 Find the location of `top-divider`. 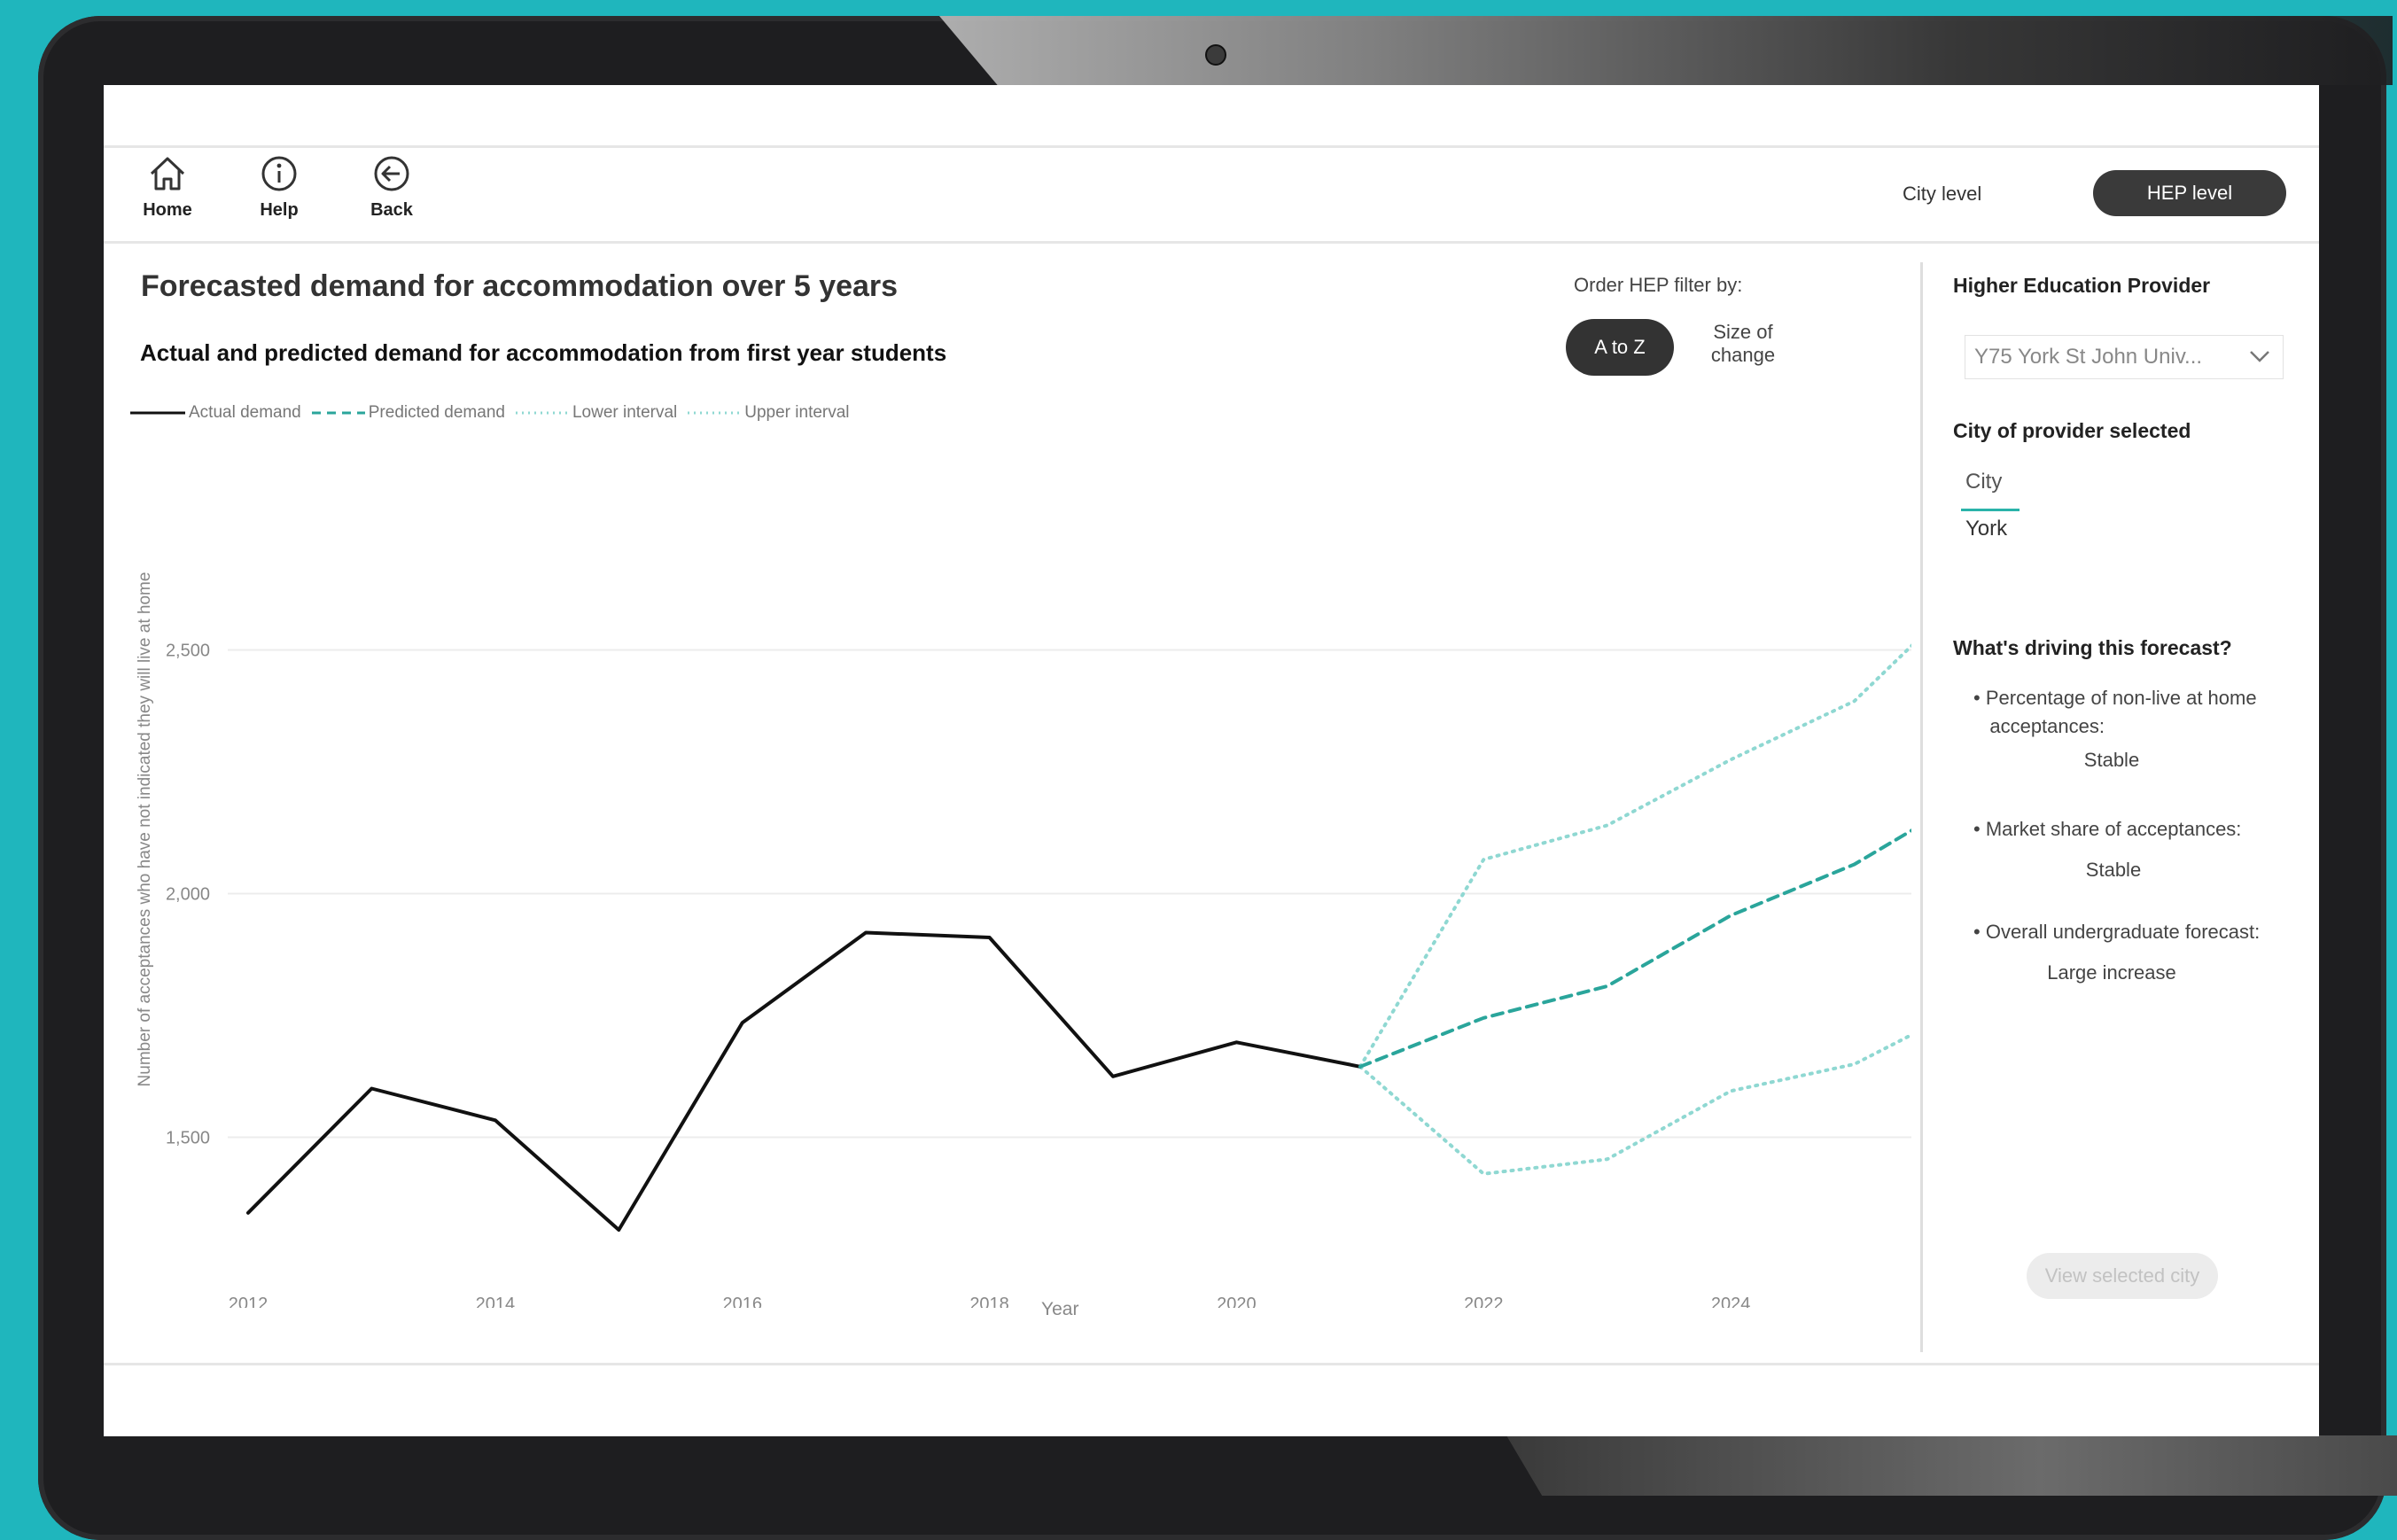

top-divider is located at coordinates (1211, 146).